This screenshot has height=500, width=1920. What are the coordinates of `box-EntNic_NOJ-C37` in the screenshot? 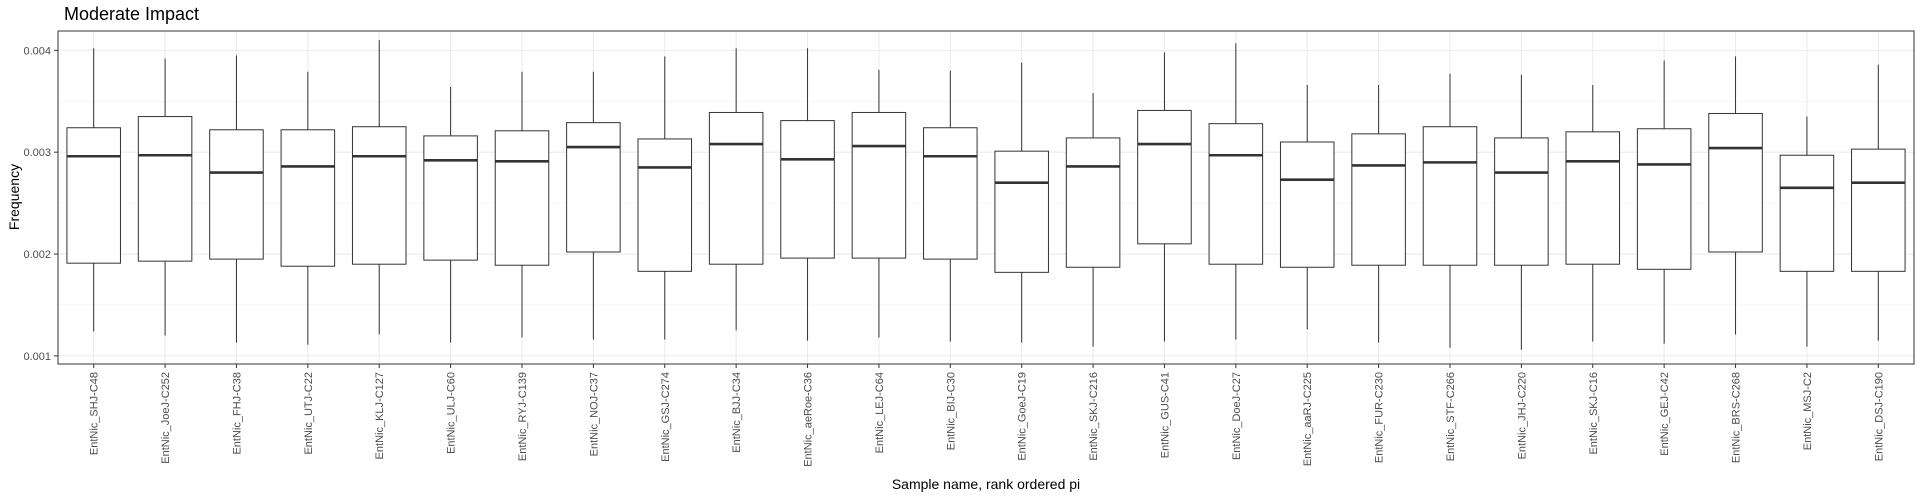 It's located at (593, 205).